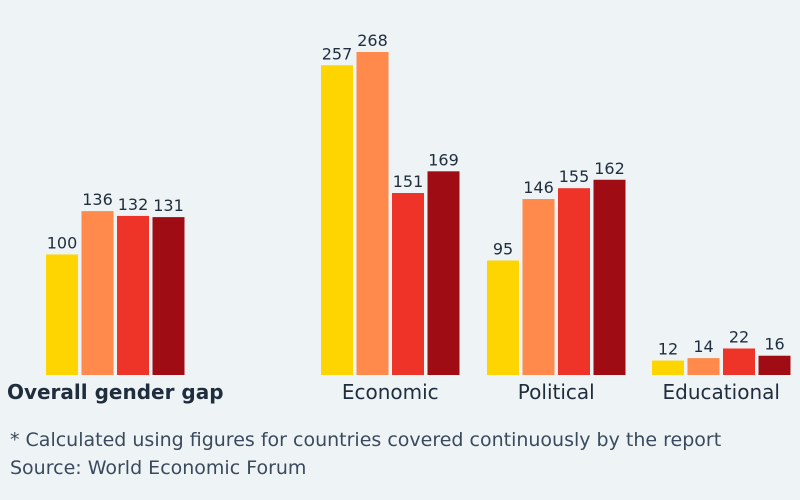 This screenshot has height=500, width=800. Describe the element at coordinates (158, 468) in the screenshot. I see `source-note: Source: World Economic Forum` at that location.